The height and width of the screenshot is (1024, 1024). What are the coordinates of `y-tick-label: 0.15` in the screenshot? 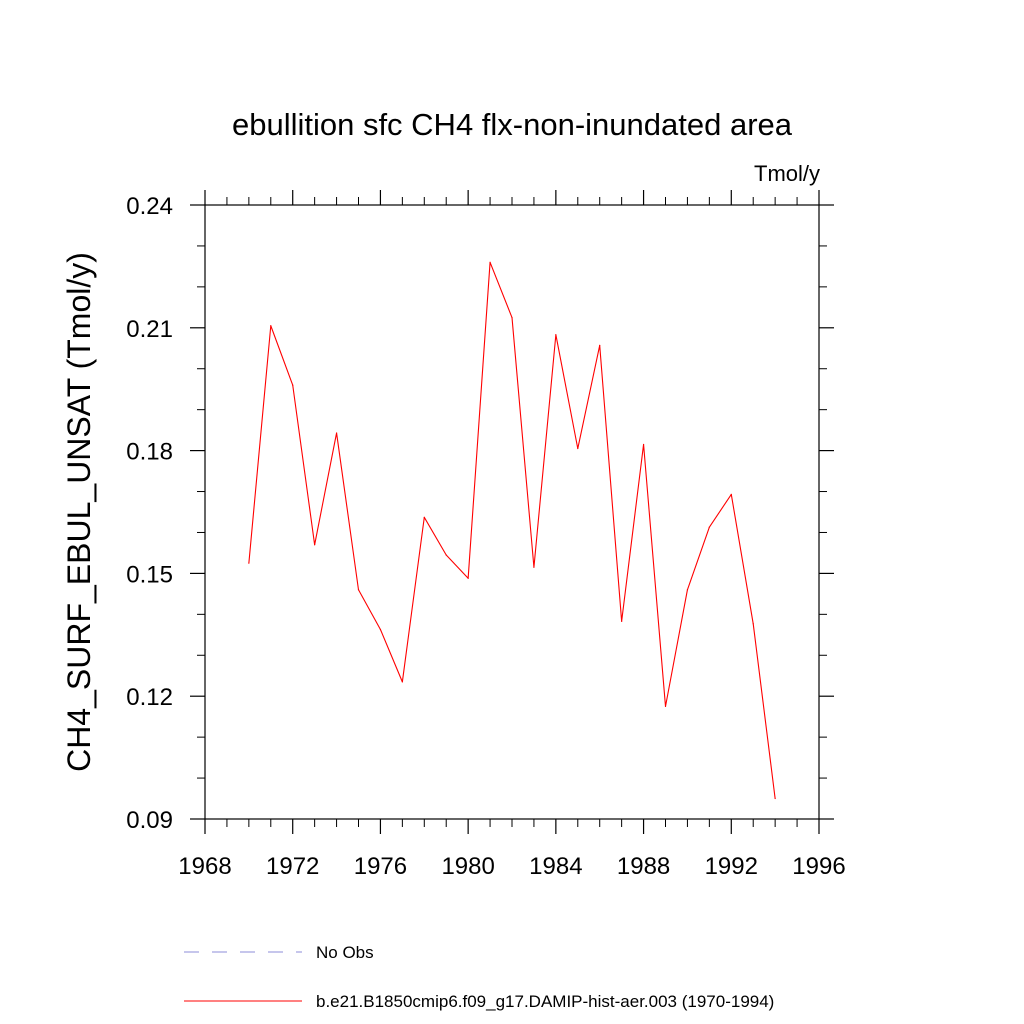 It's located at (149, 574).